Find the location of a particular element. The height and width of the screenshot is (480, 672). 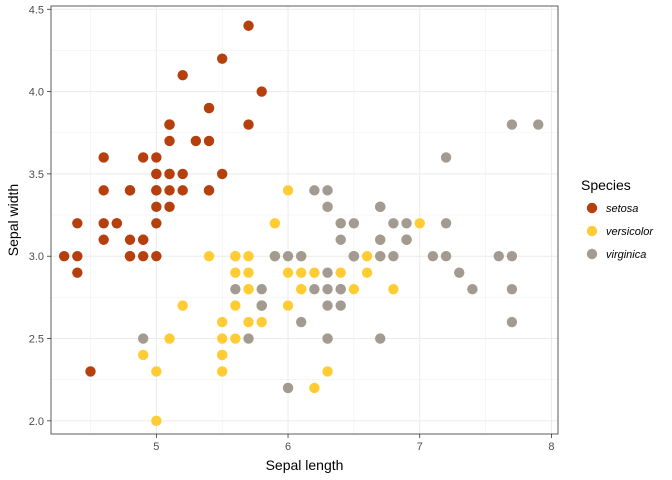

y-tick-label: 3.5 is located at coordinates (36, 175).